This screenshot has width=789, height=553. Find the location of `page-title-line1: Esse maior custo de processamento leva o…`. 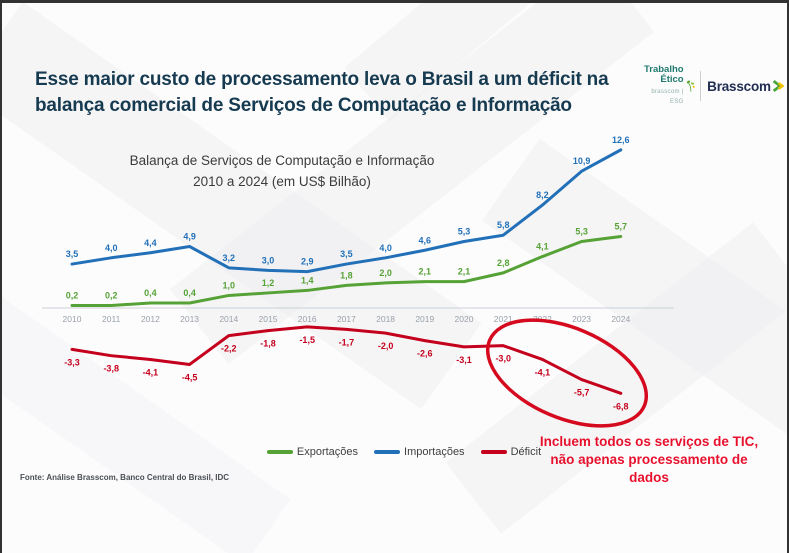

page-title-line1: Esse maior custo de processamento leva o… is located at coordinates (322, 79).